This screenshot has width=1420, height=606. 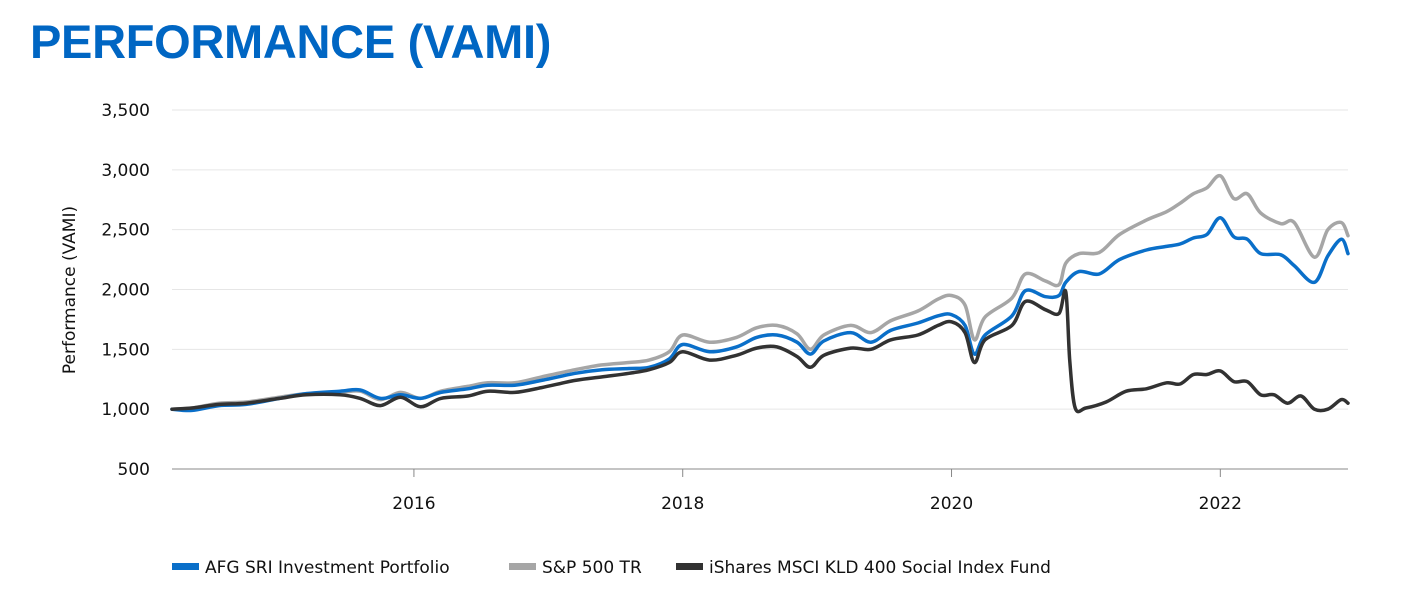 What do you see at coordinates (413, 504) in the screenshot?
I see `x-tick-label: 2016` at bounding box center [413, 504].